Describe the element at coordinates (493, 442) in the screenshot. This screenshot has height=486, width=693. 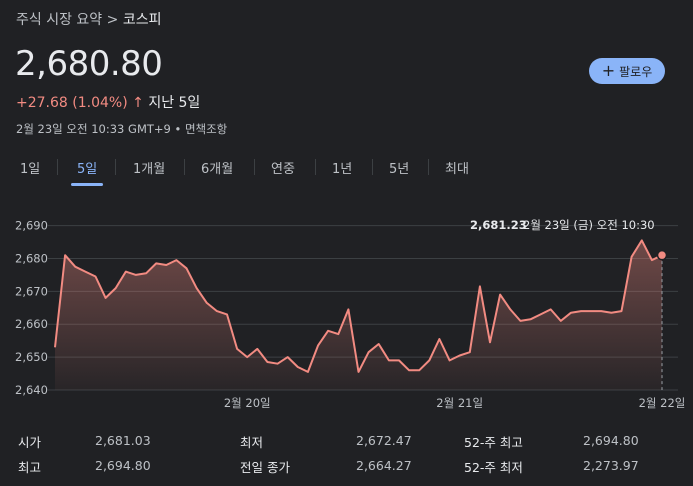
I see `stat-52w-high-label: 52-주 최고` at that location.